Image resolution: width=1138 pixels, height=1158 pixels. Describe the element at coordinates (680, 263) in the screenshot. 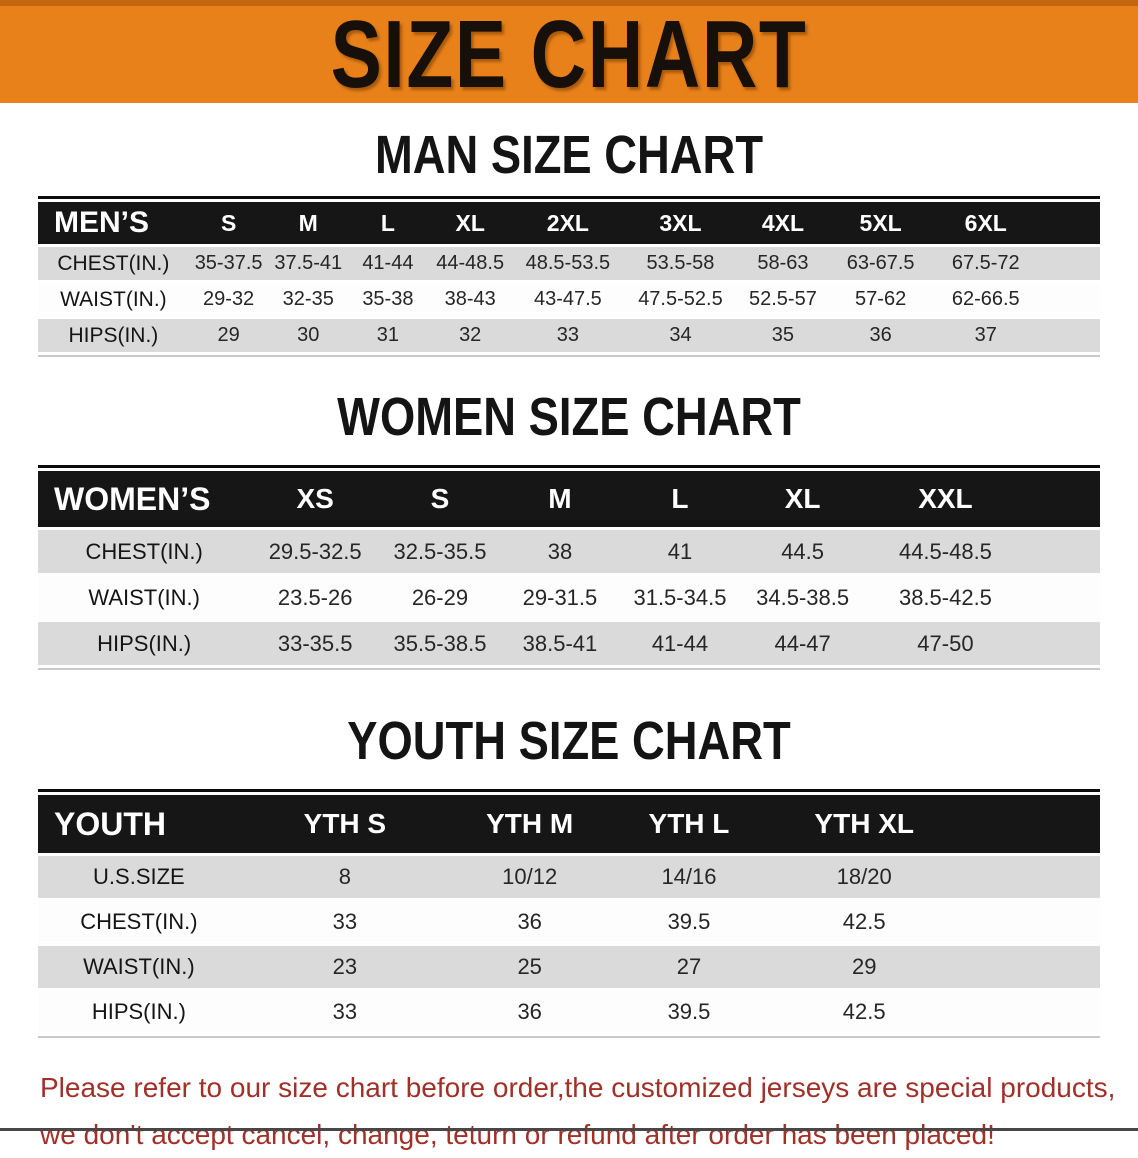

I see `size-value: 53.5-58` at that location.